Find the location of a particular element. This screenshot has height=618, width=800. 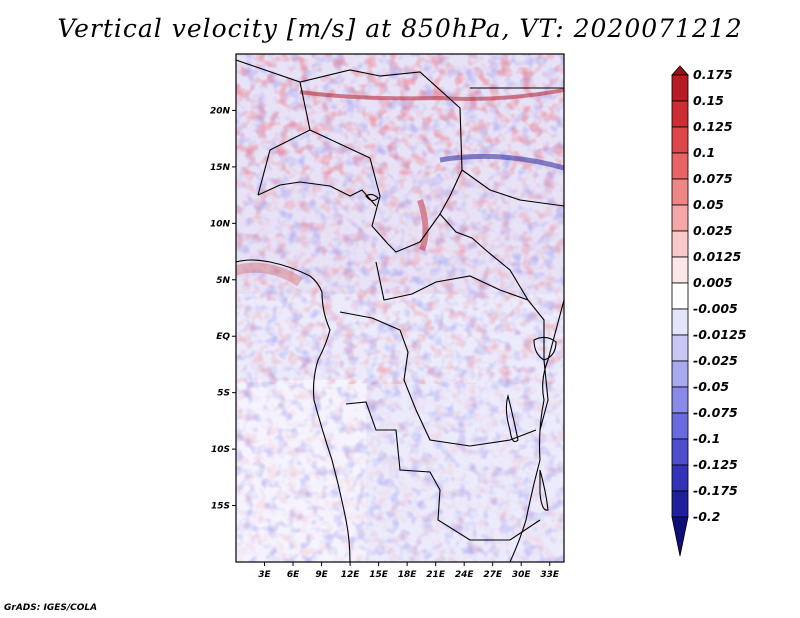

lake-chad is located at coordinates (372, 197).